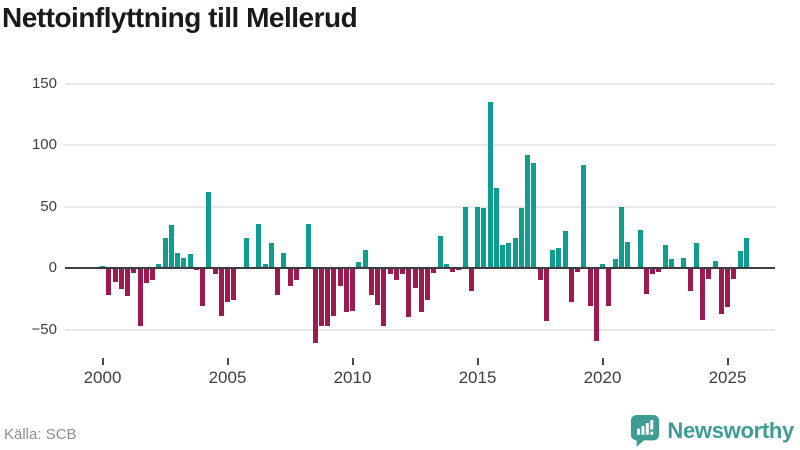 This screenshot has height=450, width=800. What do you see at coordinates (384, 297) in the screenshot?
I see `bar-2011Q2` at bounding box center [384, 297].